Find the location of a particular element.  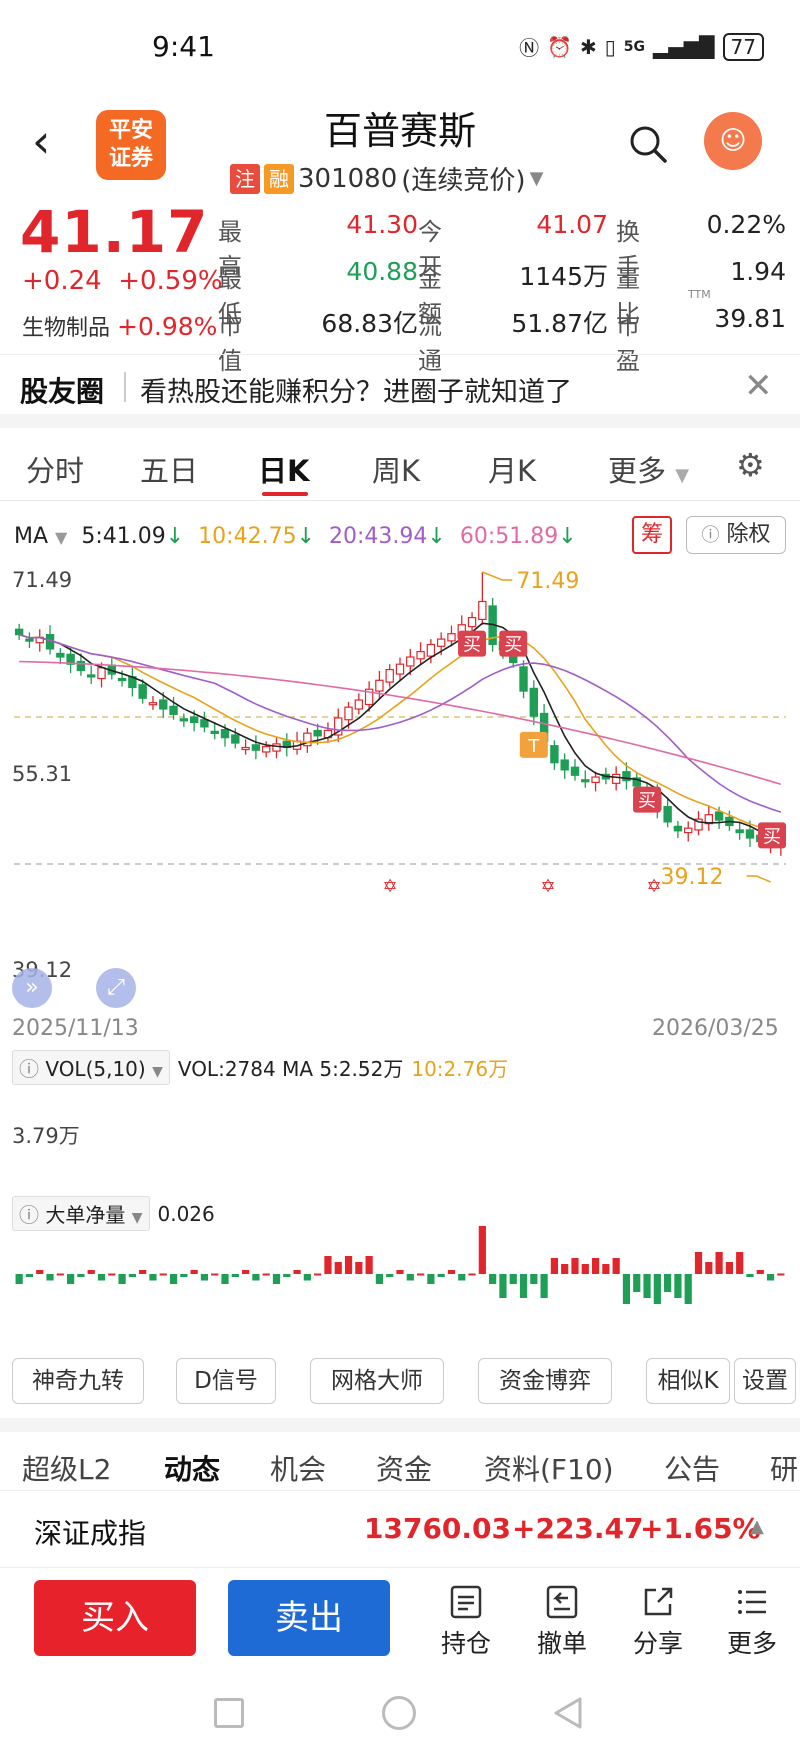

share-button: 分享 is located at coordinates (658, 1622).